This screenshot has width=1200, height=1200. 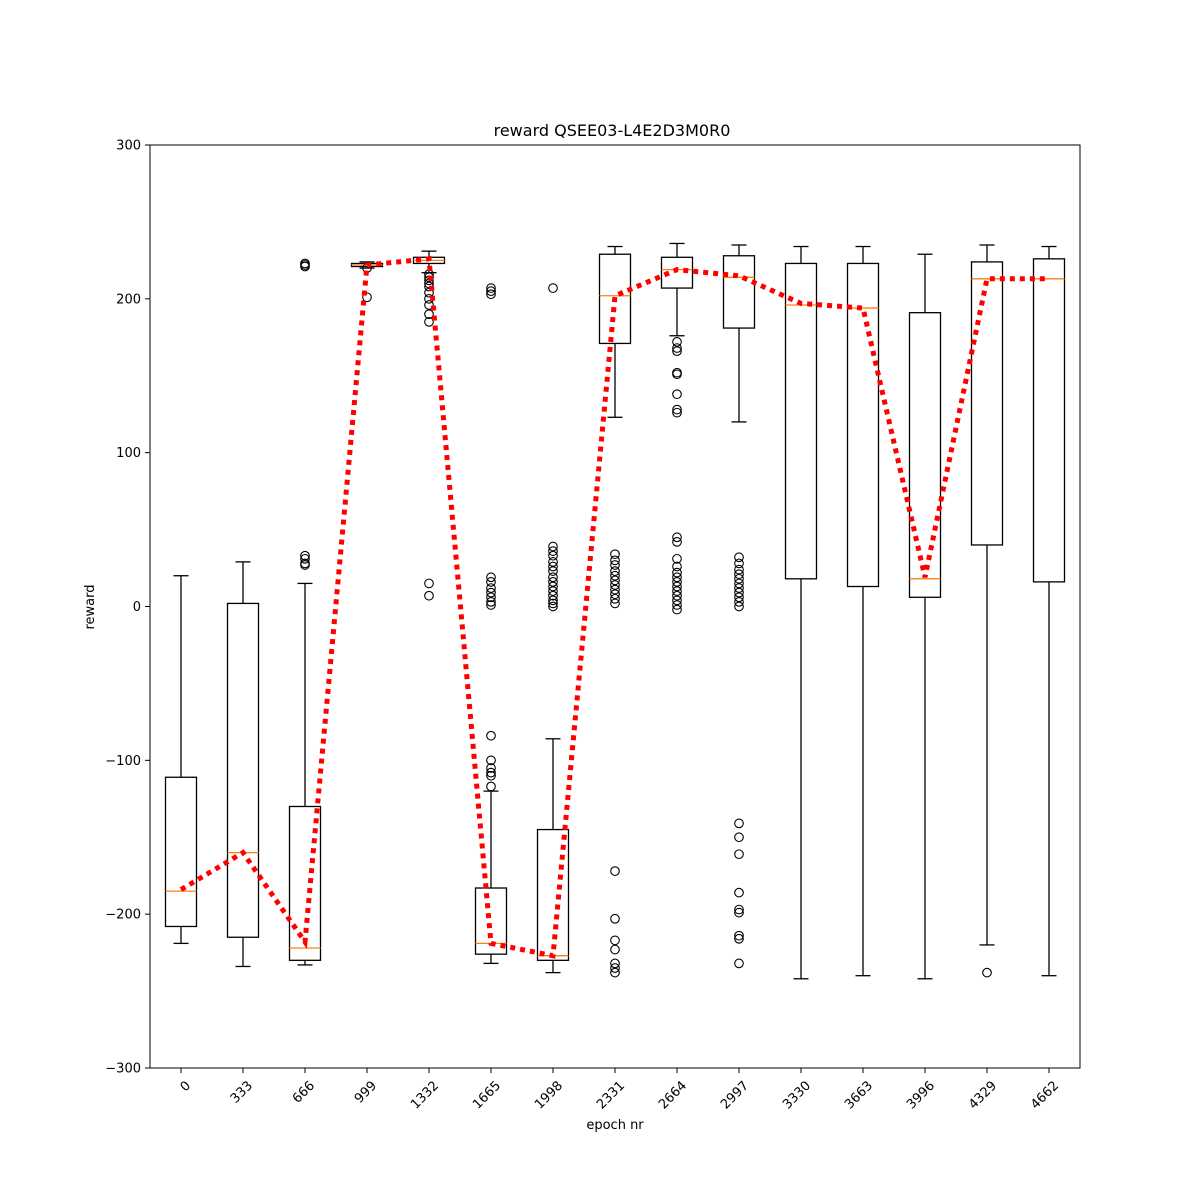 I want to click on y-tick-label: 200, so click(x=128, y=299).